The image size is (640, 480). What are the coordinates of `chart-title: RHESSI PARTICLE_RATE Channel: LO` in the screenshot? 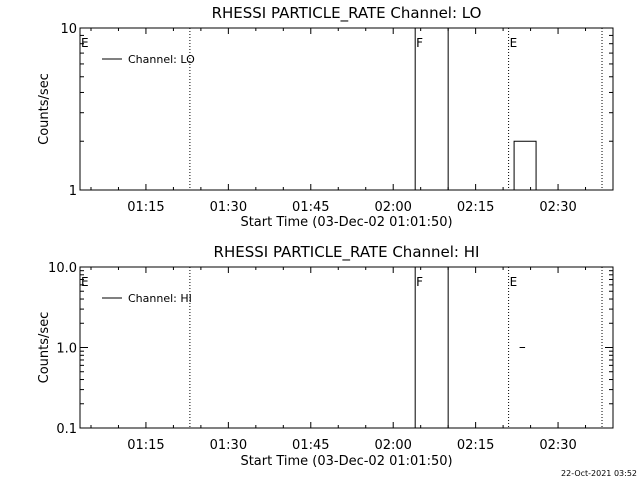 It's located at (347, 13).